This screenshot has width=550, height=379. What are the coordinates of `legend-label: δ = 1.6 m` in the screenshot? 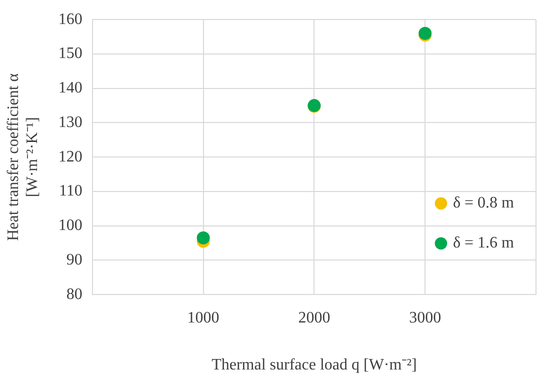 It's located at (483, 243).